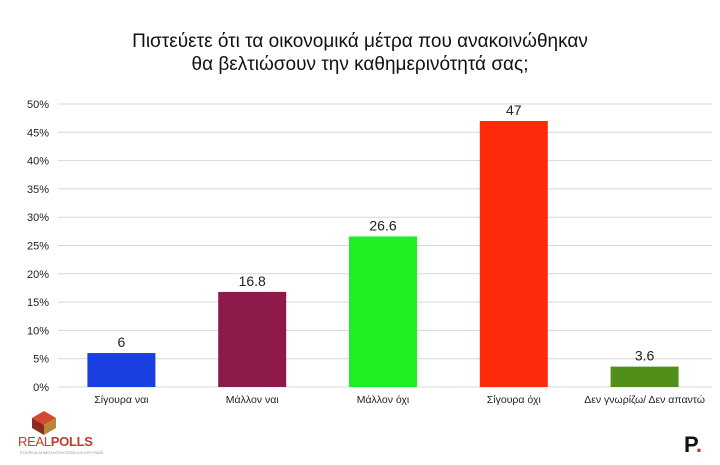 This screenshot has height=465, width=720. I want to click on realpolls-logo-mark, so click(44, 423).